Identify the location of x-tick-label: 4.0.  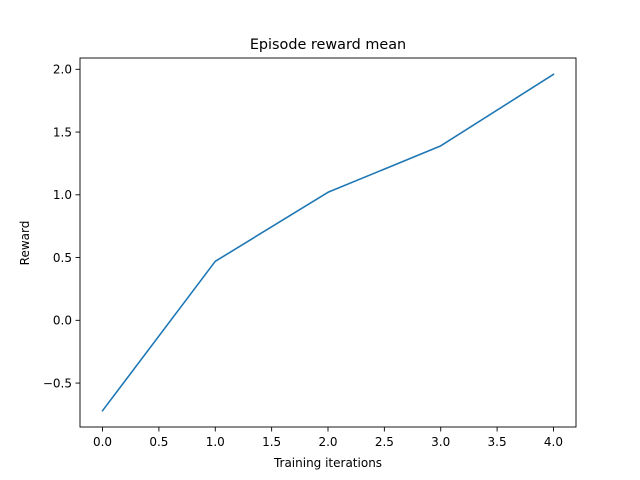
(553, 442).